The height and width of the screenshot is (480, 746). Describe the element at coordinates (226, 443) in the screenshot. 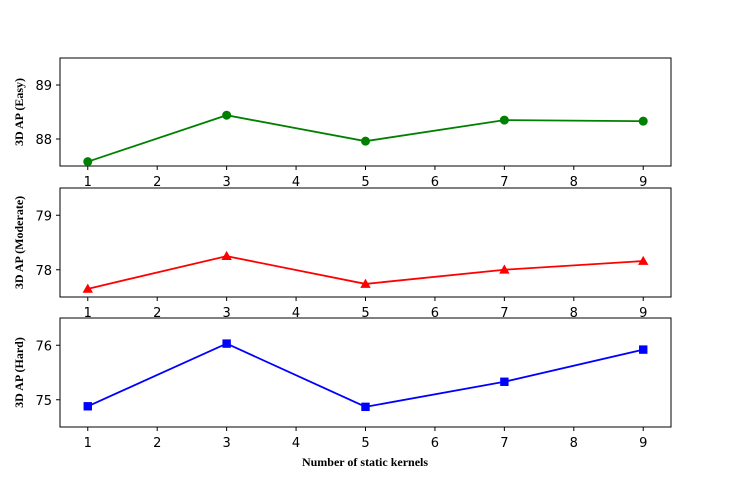

I see `panel-3-x-tick-label: 3` at that location.